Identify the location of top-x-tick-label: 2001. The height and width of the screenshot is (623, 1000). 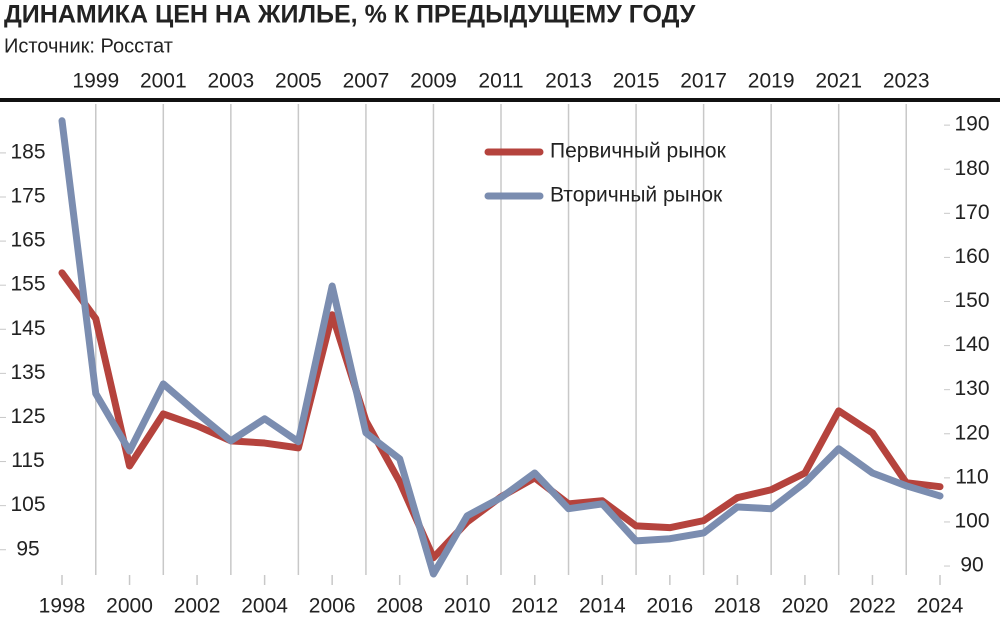
(163, 81).